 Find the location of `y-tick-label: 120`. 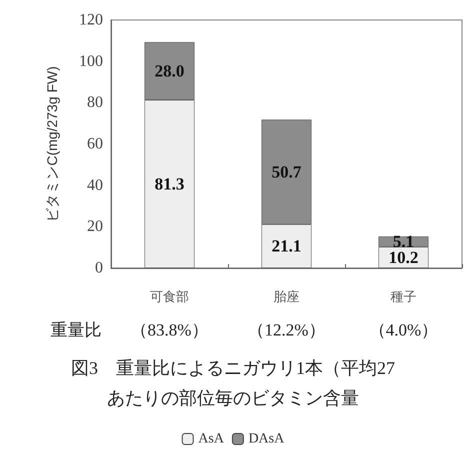

y-tick-label: 120 is located at coordinates (91, 20).